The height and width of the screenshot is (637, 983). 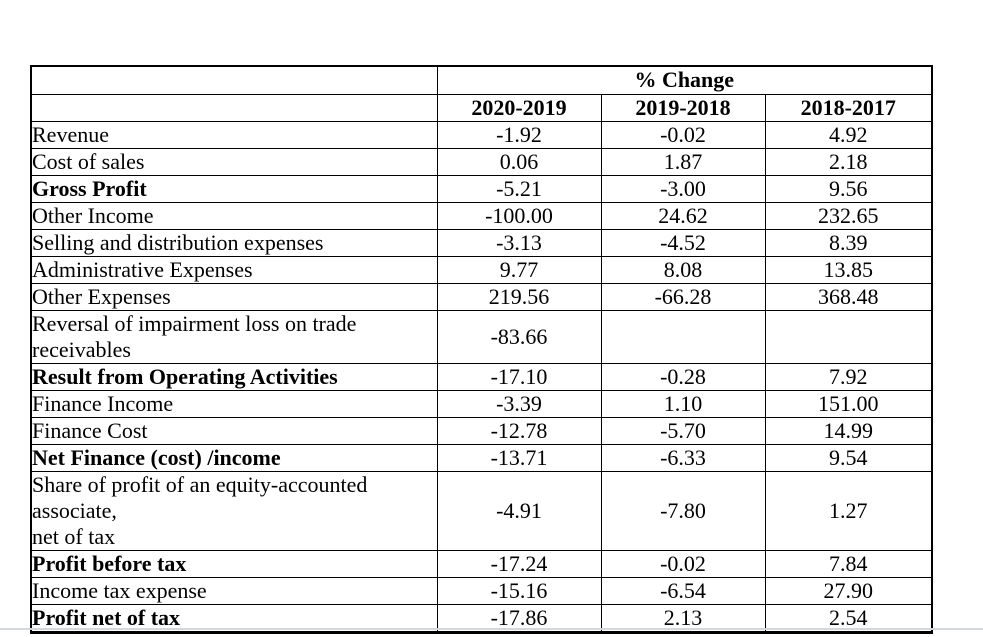 What do you see at coordinates (234, 457) in the screenshot?
I see `row-label: Net Finance (cost) /income` at bounding box center [234, 457].